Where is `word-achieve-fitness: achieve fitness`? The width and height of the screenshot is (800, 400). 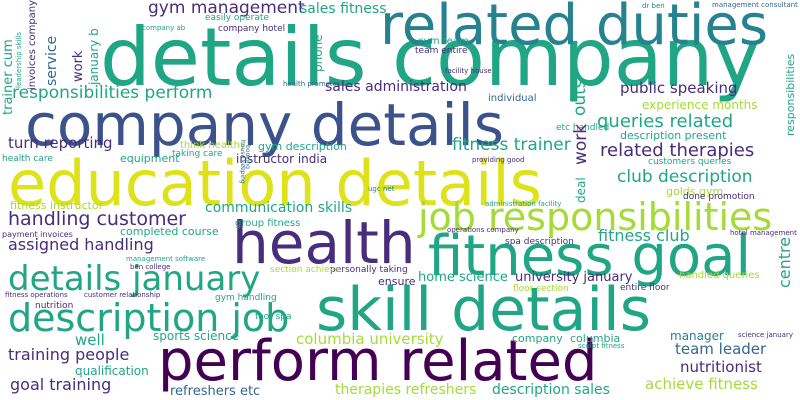 word-achieve-fitness: achieve fitness is located at coordinates (701, 384).